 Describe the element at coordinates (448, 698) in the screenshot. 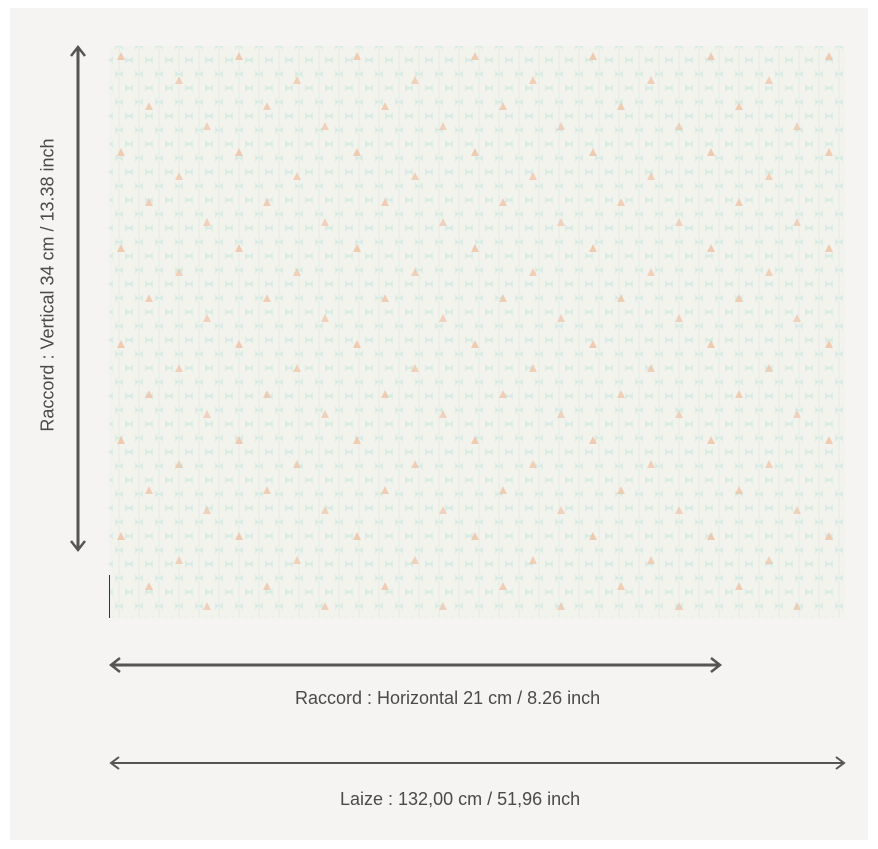

I see `horizontal-repeat-label: Raccord : Horizontal 21 cm / 8.26 inch` at that location.